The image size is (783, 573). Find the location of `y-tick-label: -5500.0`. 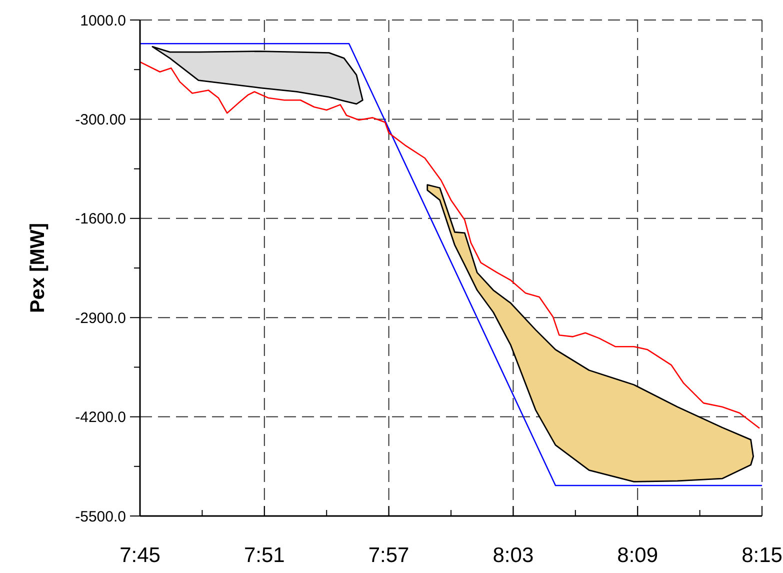

y-tick-label: -5500.0 is located at coordinates (100, 517).